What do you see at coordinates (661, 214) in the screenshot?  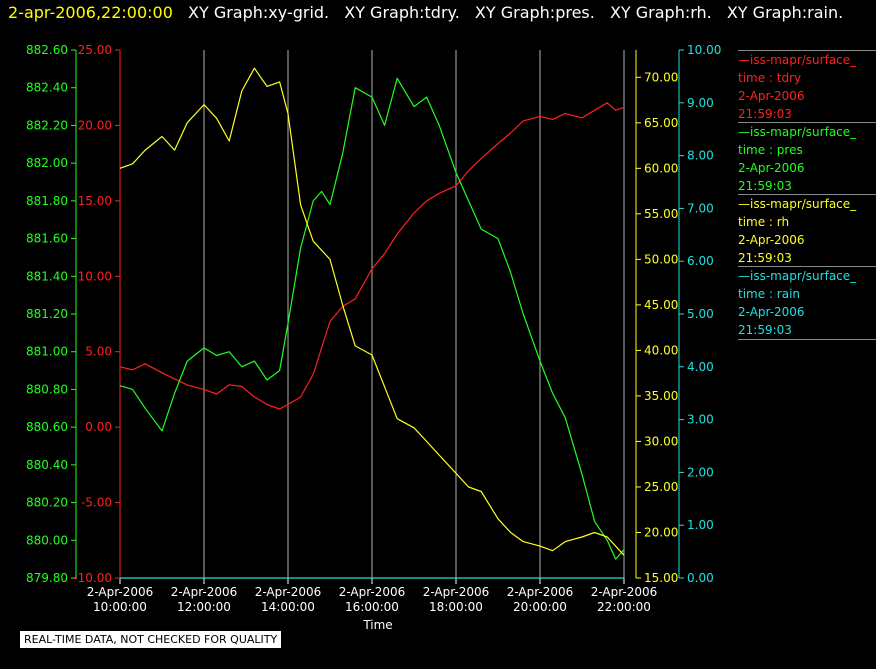 I see `rh-tick-label: 55.00` at bounding box center [661, 214].